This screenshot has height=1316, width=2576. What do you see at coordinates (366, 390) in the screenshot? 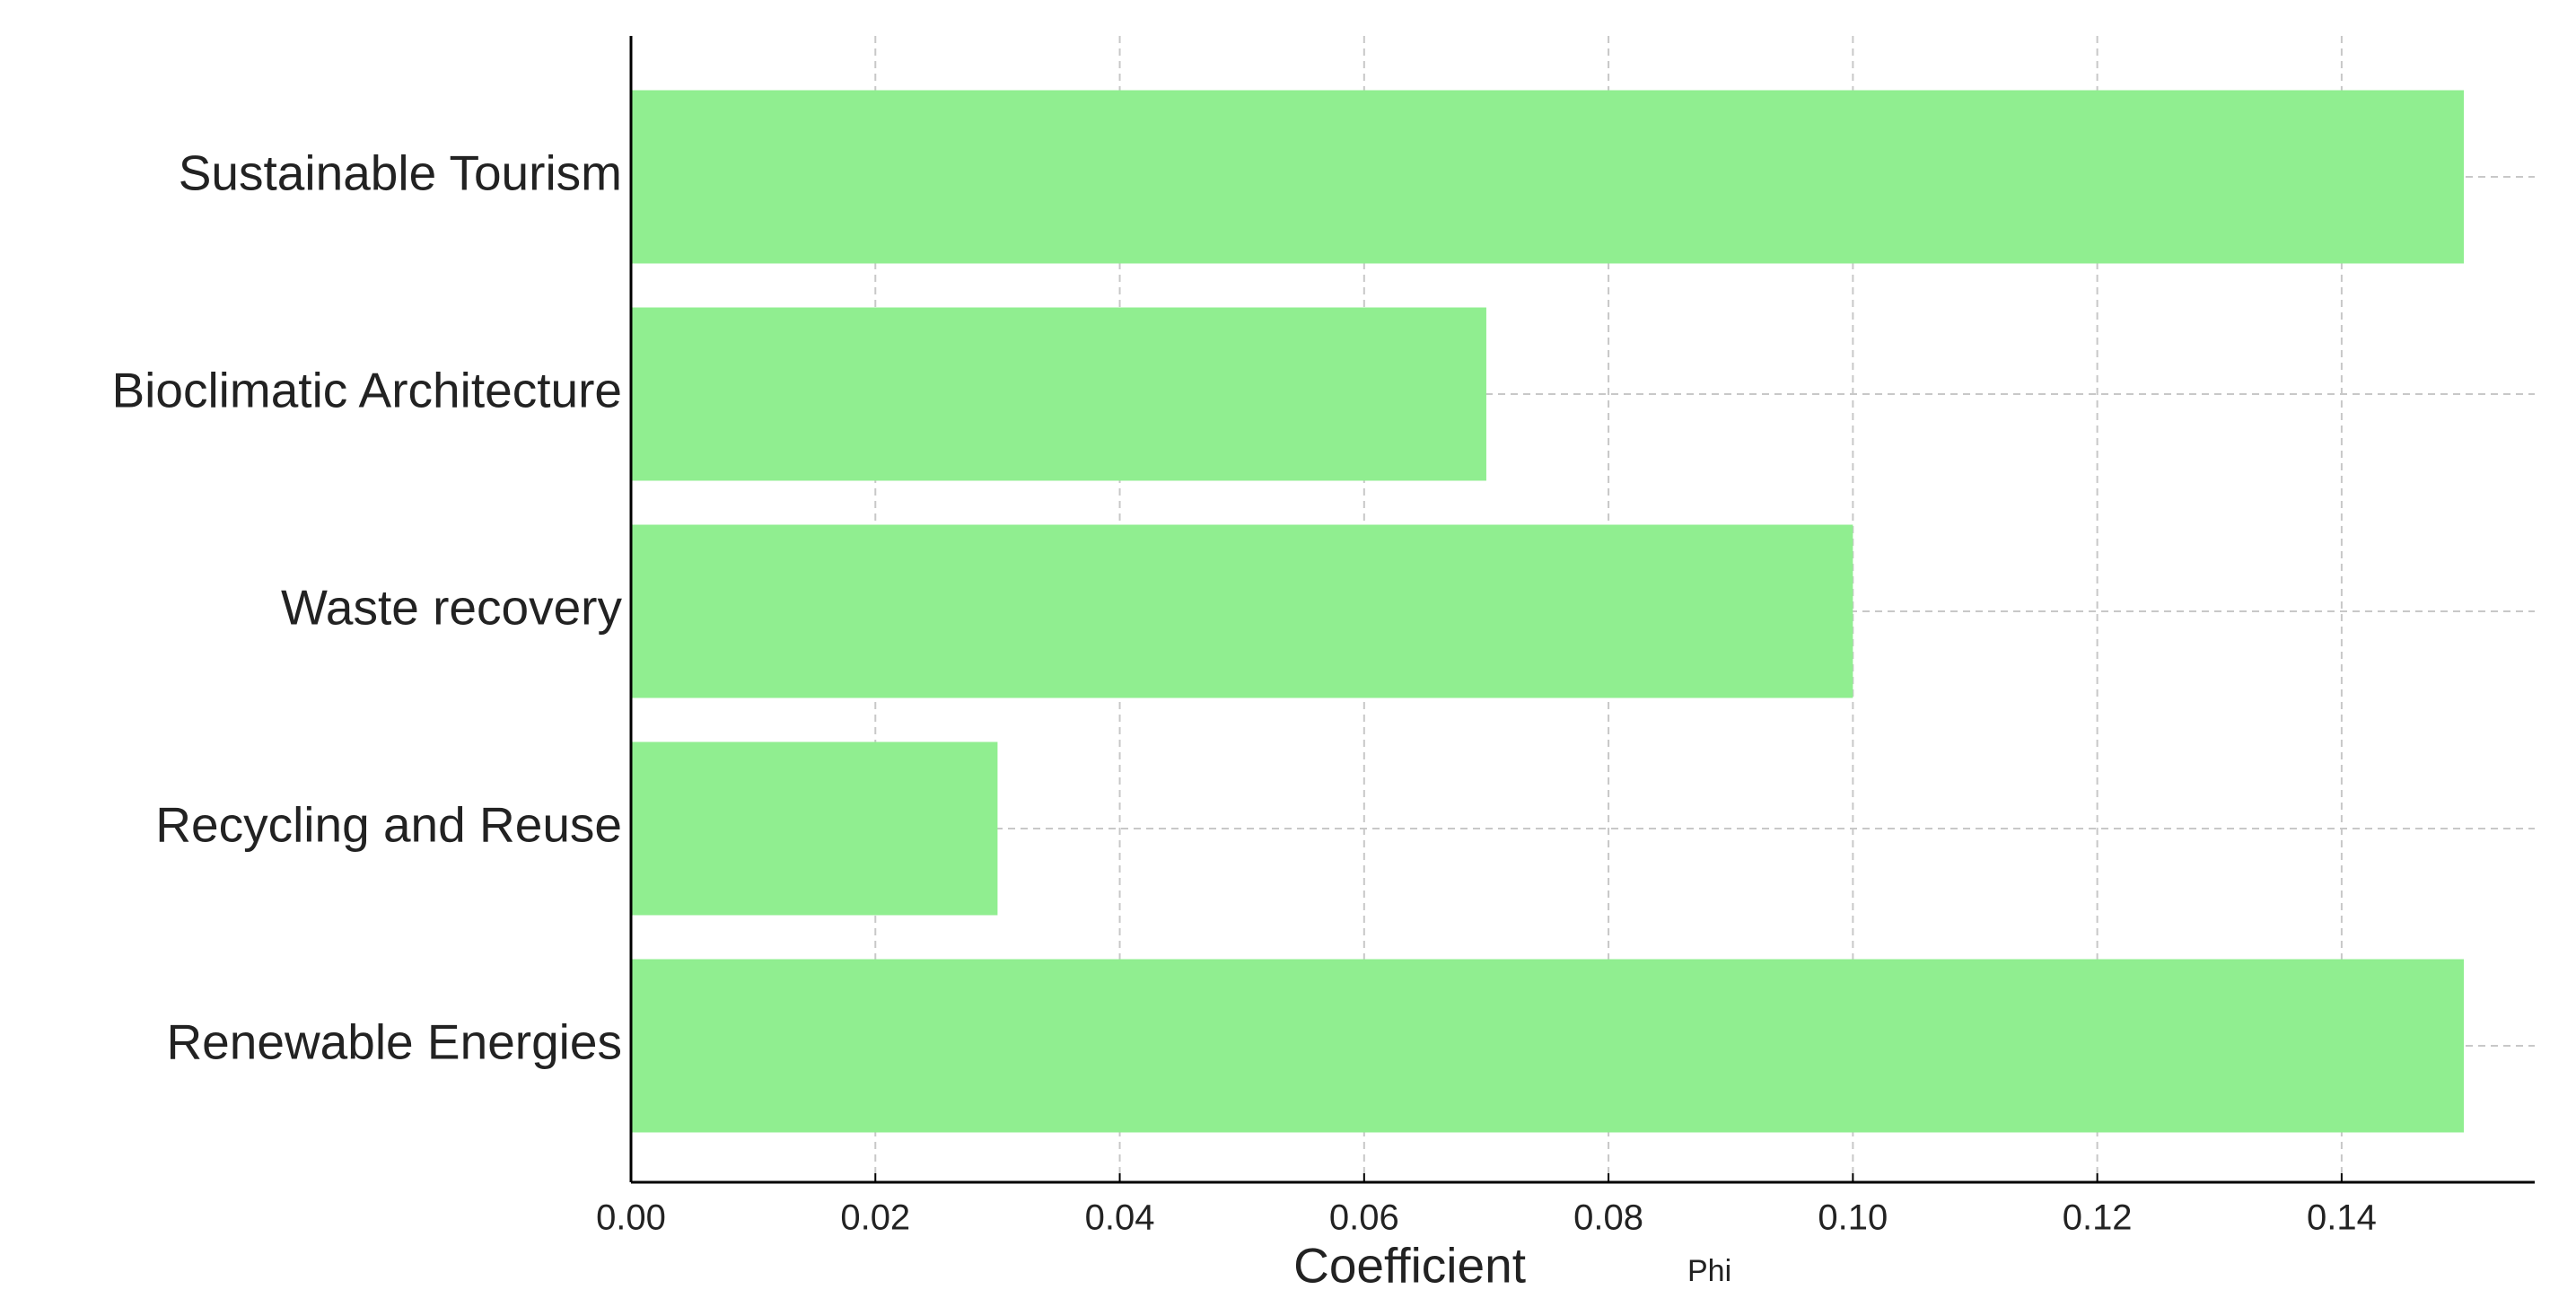
I see `y-tick-label: Bioclimatic Architecture` at bounding box center [366, 390].